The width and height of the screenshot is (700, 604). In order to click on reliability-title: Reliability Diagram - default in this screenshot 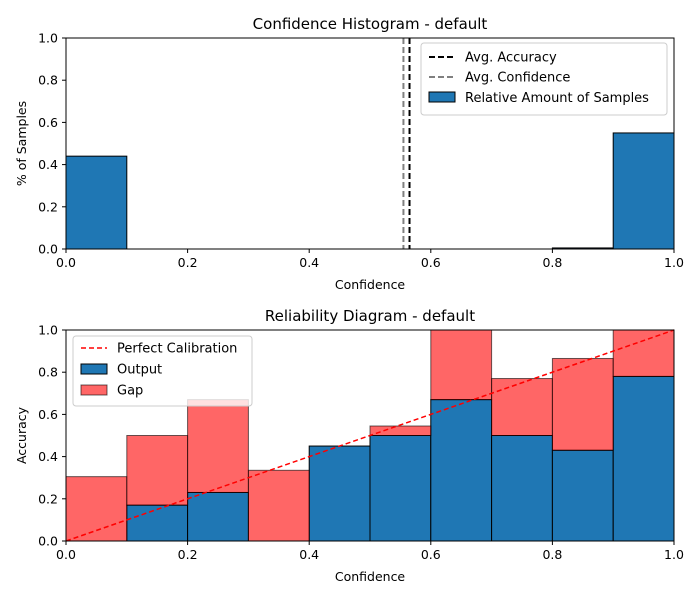, I will do `click(370, 316)`.